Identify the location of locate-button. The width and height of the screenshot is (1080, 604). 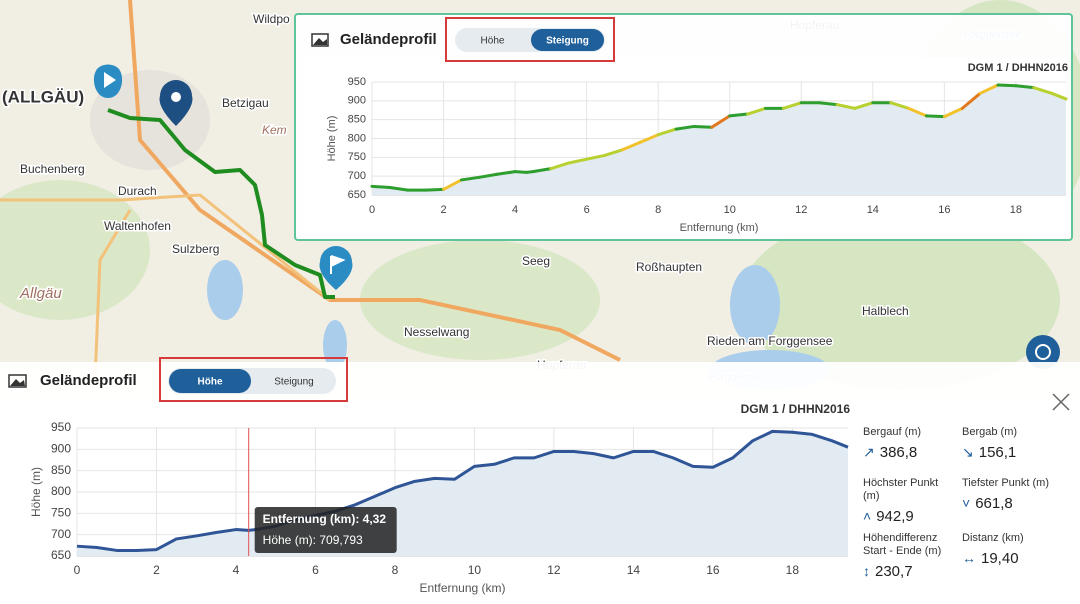
(1043, 352).